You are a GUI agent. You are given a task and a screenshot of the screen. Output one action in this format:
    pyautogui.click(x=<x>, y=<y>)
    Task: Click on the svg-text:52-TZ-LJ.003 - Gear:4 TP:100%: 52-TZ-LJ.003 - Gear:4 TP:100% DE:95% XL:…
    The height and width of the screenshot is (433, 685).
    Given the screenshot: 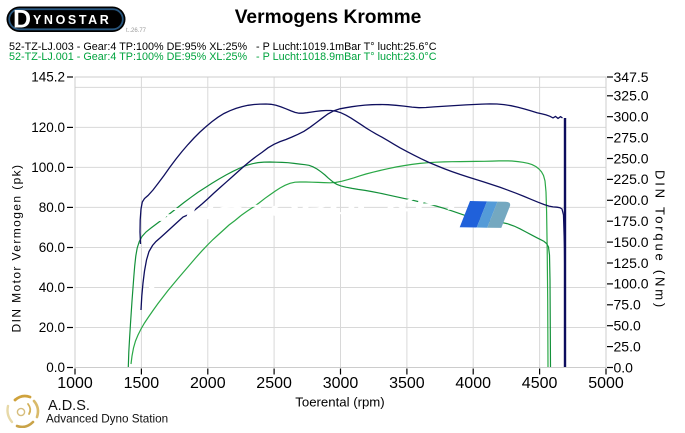 What is the action you would take?
    pyautogui.click(x=223, y=47)
    